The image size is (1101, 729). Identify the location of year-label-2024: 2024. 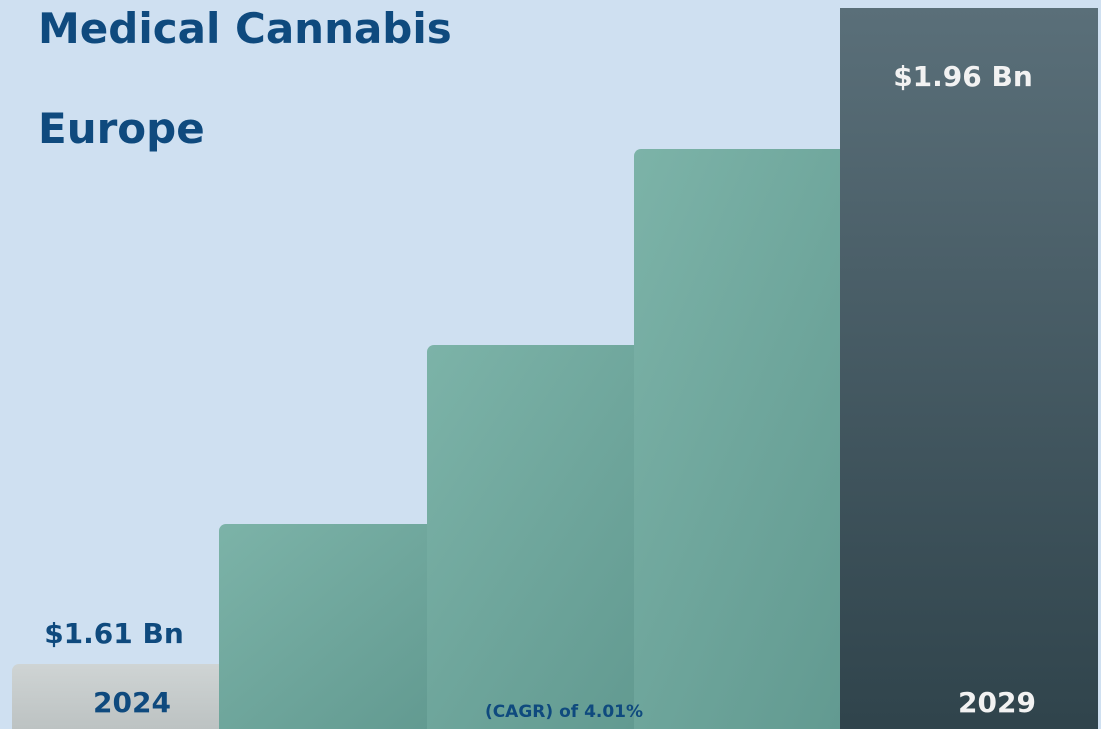
(132, 702).